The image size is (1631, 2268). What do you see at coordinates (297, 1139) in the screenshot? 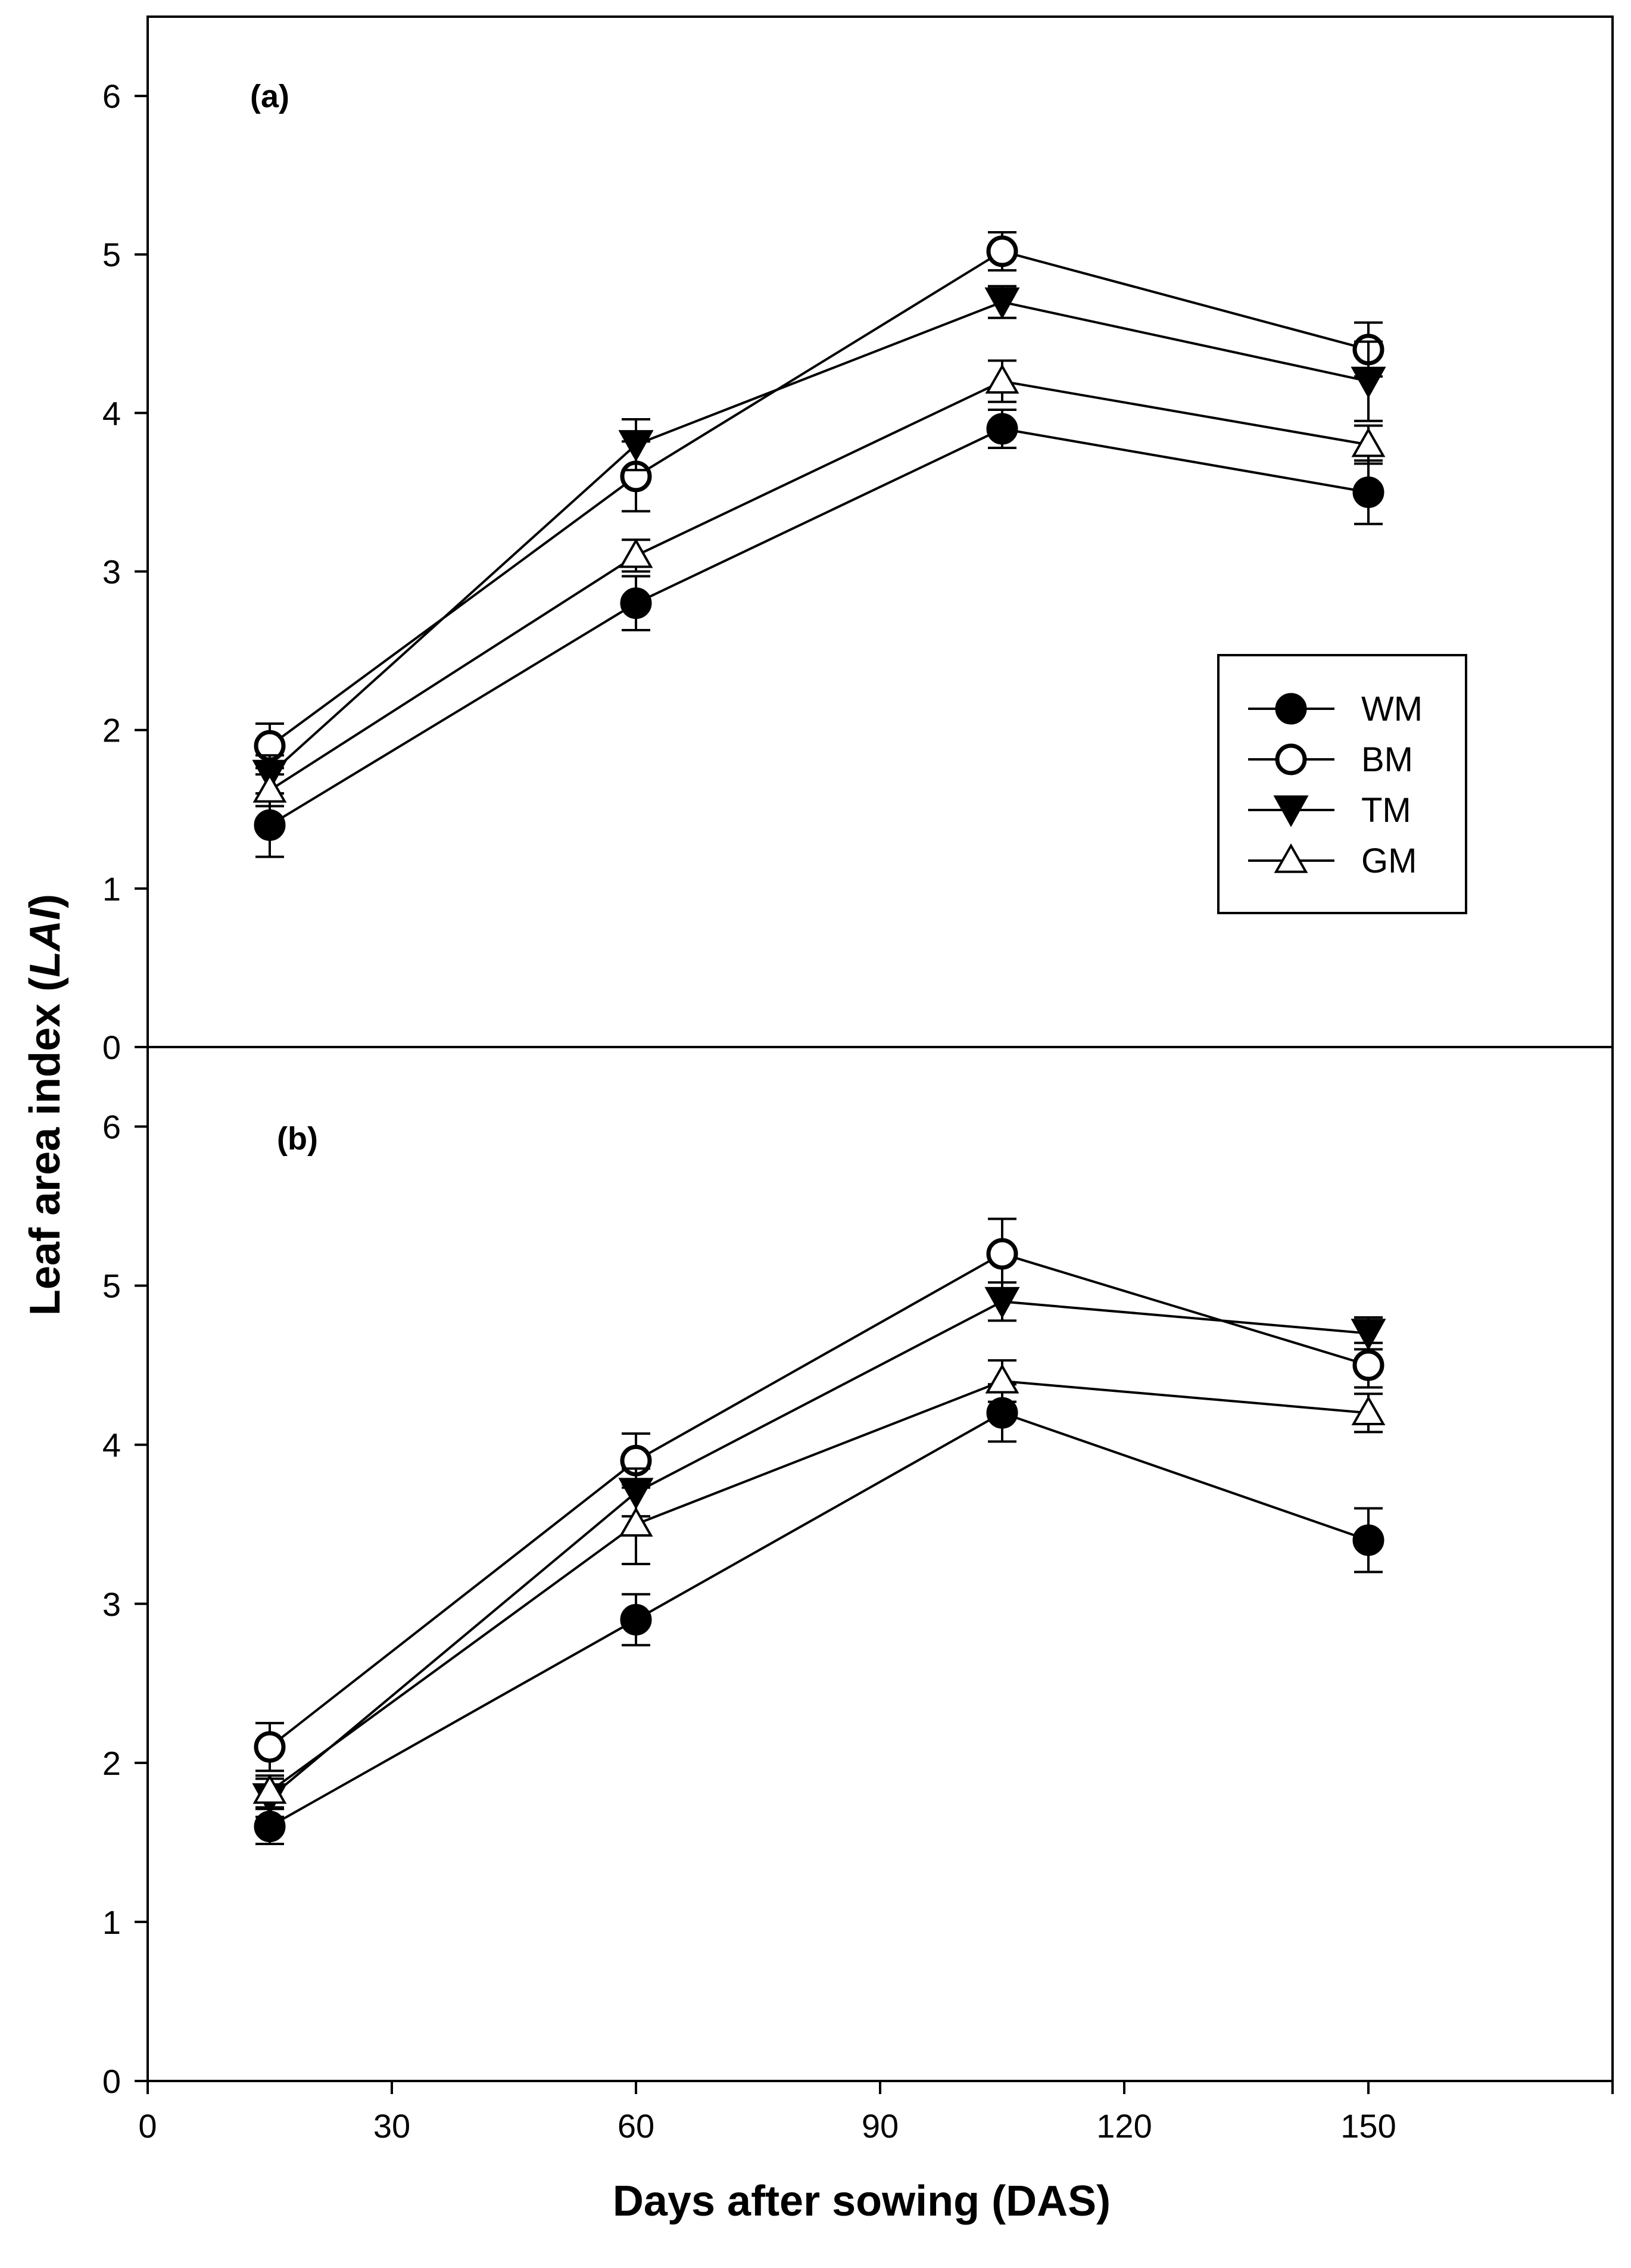
I see `panel-b-label: (b)` at bounding box center [297, 1139].